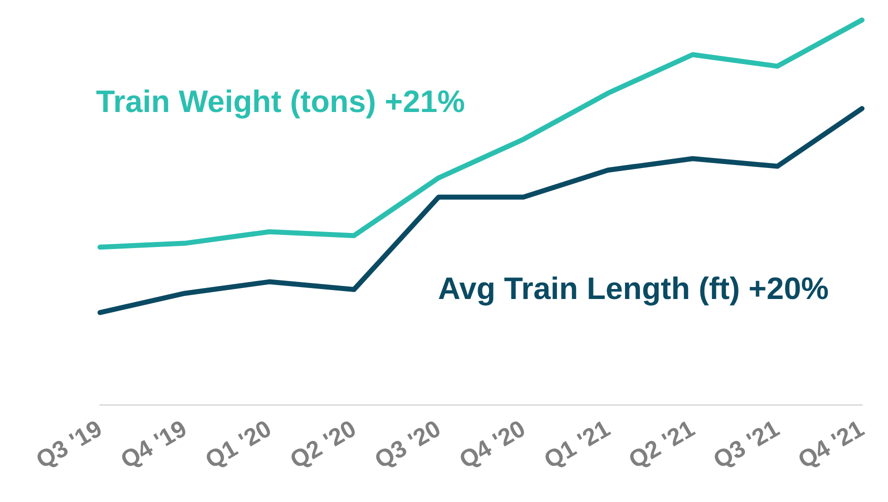  I want to click on x-tick-label: Q1 '21, so click(577, 444).